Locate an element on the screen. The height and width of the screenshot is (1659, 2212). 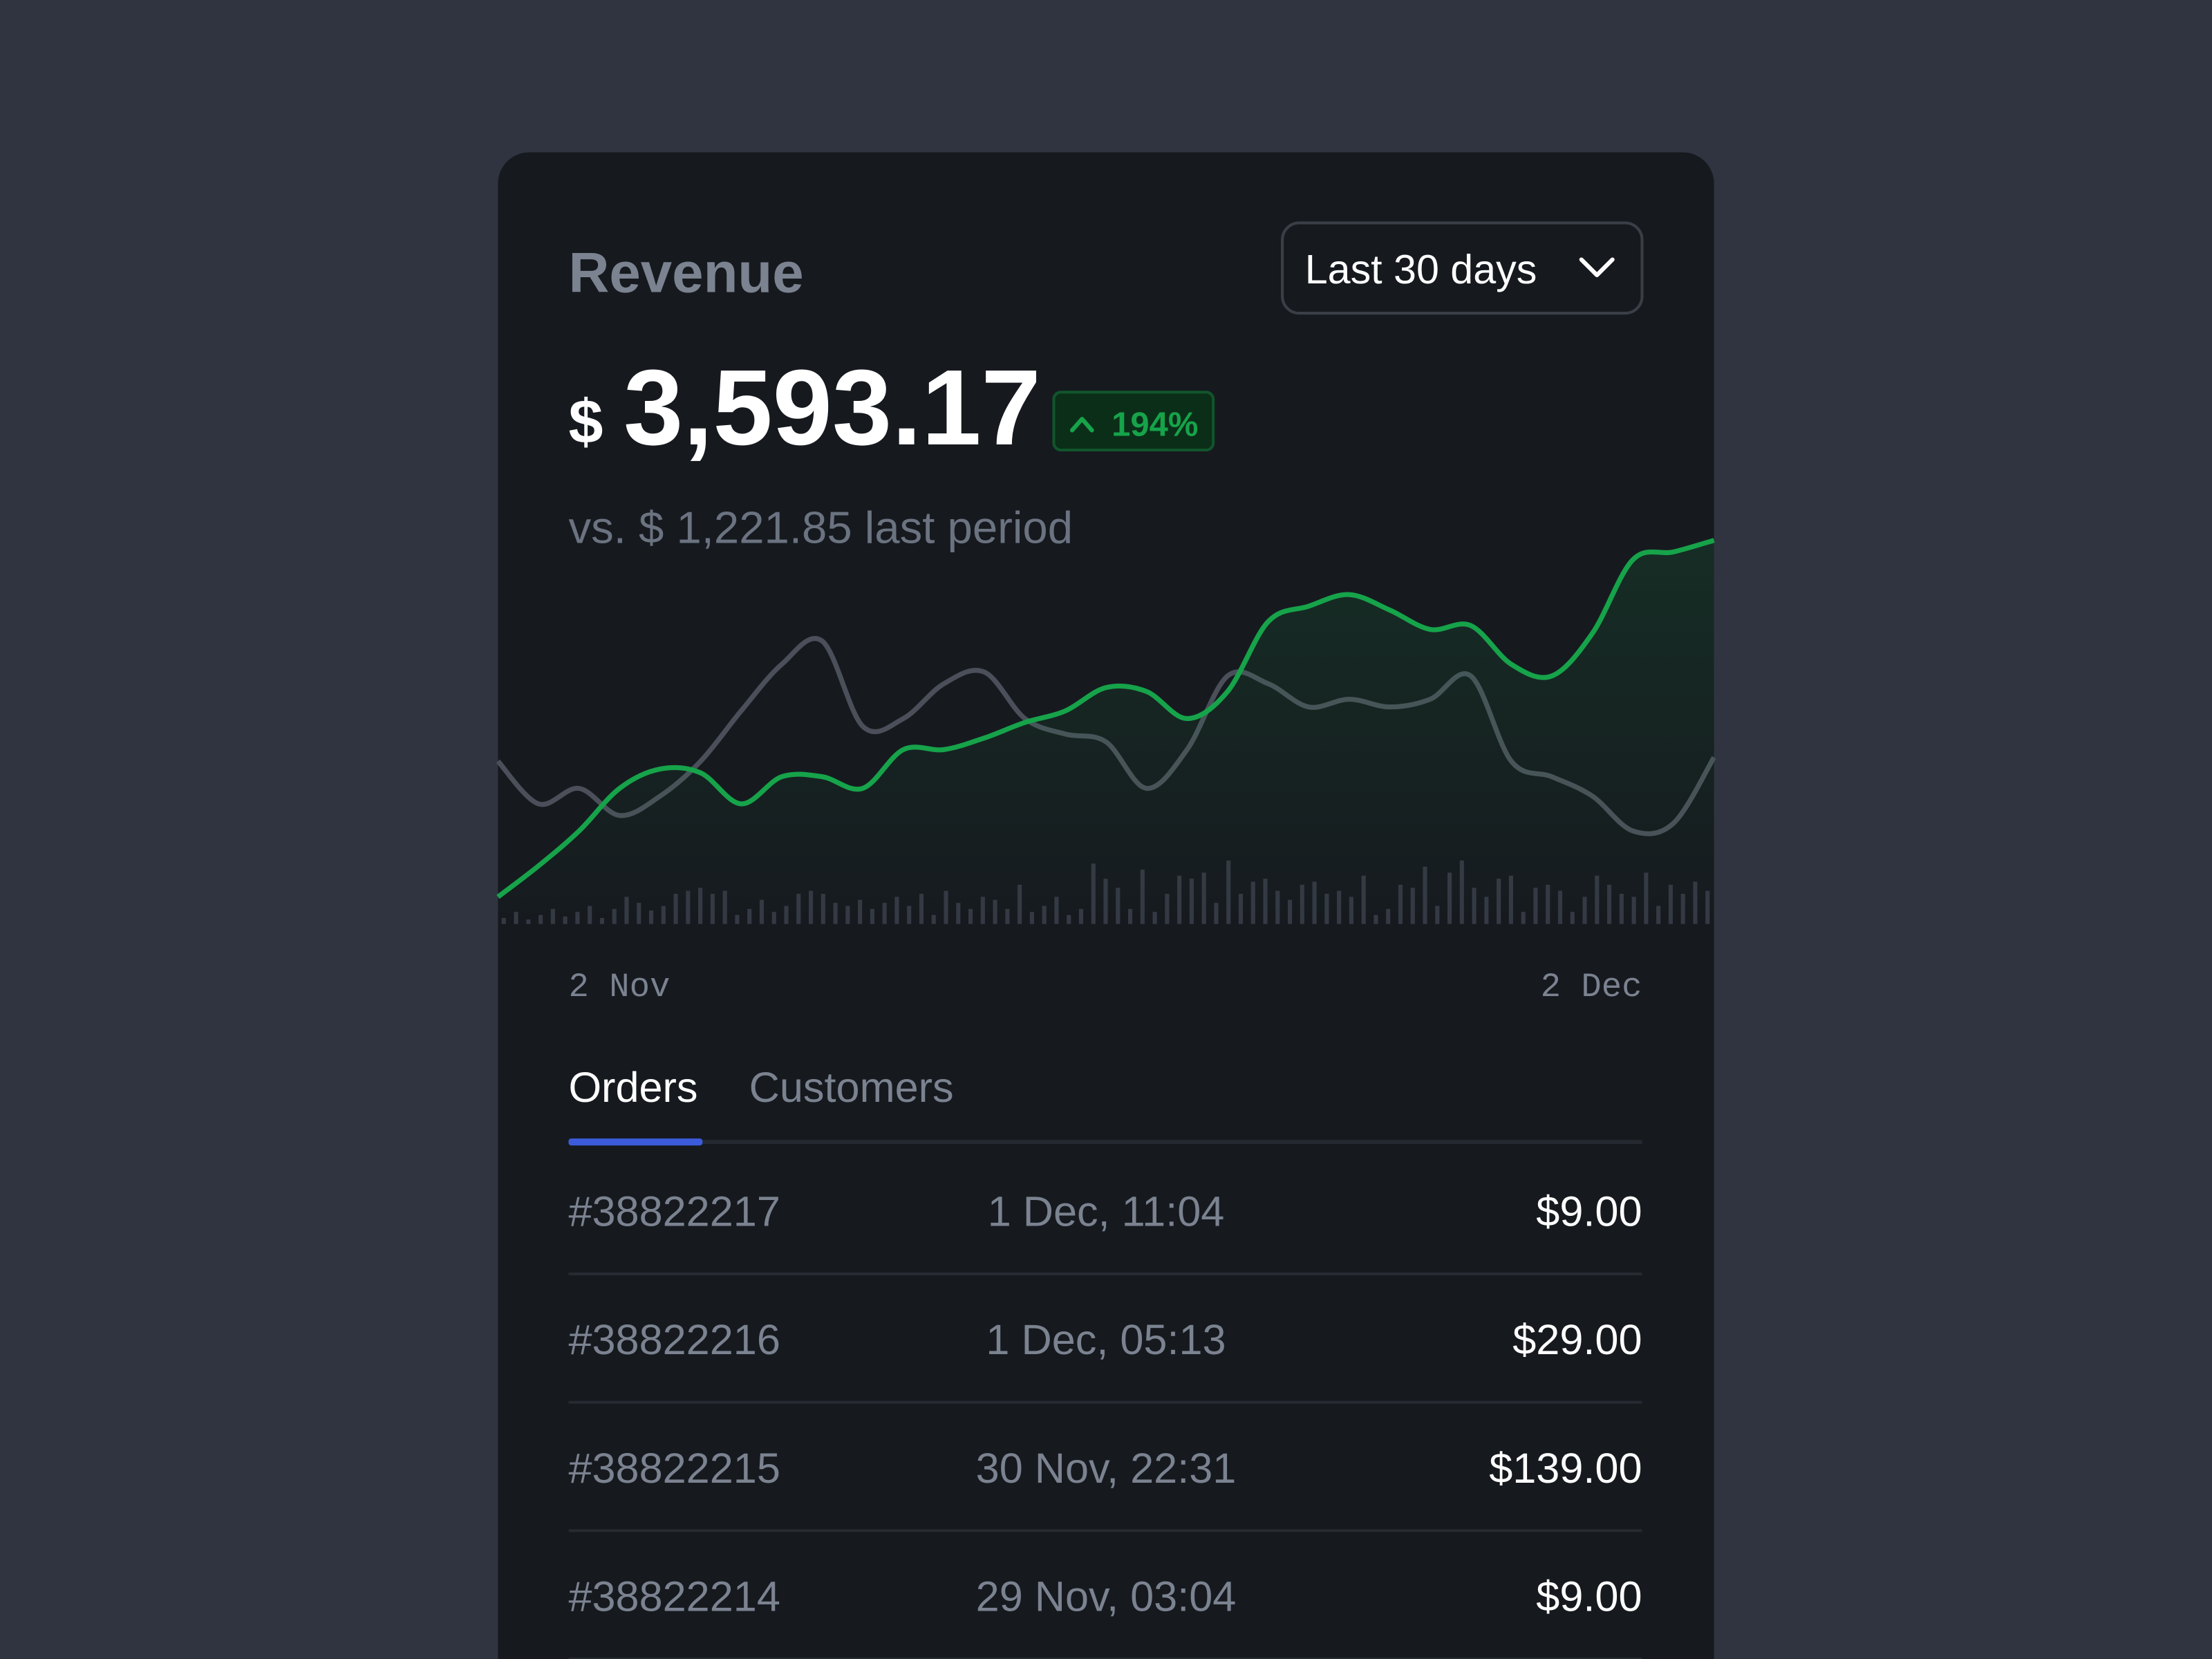
comparison: vs. $ 1,221.85 last period is located at coordinates (821, 528).